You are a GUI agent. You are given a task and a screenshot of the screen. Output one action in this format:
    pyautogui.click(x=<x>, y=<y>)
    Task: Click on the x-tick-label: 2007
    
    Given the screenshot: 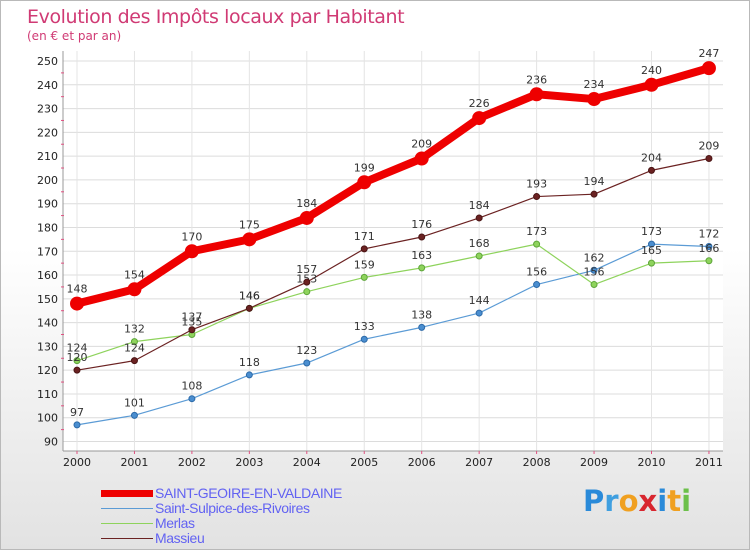 What is the action you would take?
    pyautogui.click(x=479, y=462)
    